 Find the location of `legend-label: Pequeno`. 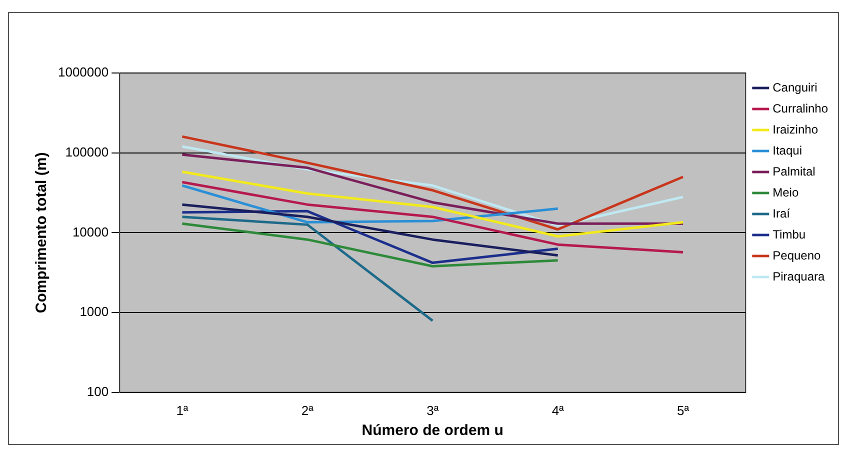

legend-label: Pequeno is located at coordinates (797, 255).